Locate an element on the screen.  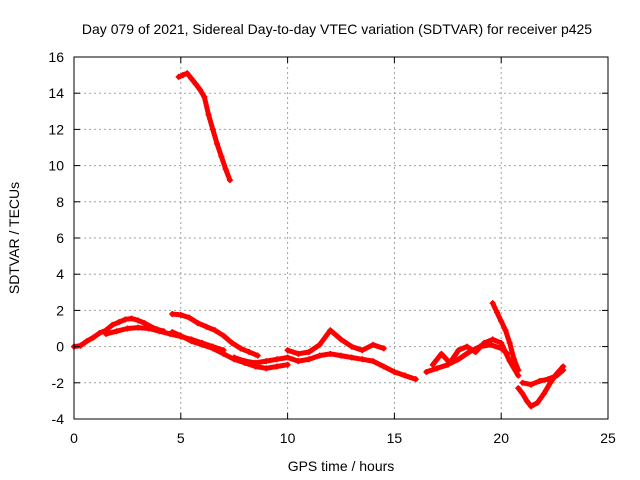
x-axis-title: GPS time / hours is located at coordinates (341, 466).